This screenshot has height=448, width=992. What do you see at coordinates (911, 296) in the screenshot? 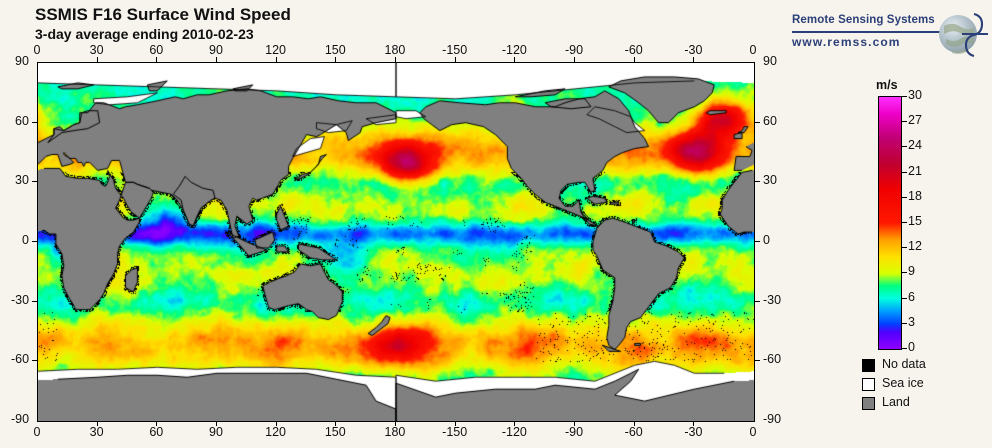
I see `colorbar-tick-label: 6` at bounding box center [911, 296].